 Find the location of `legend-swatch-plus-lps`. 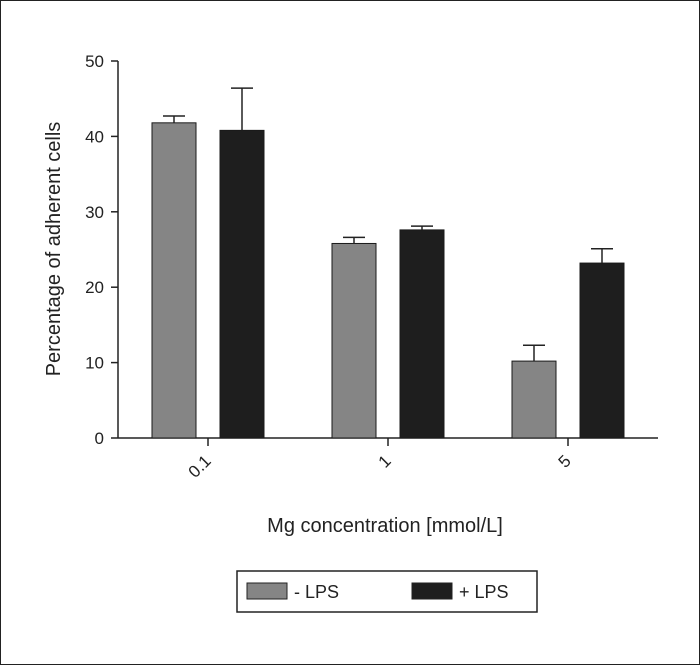

legend-swatch-plus-lps is located at coordinates (432, 591).